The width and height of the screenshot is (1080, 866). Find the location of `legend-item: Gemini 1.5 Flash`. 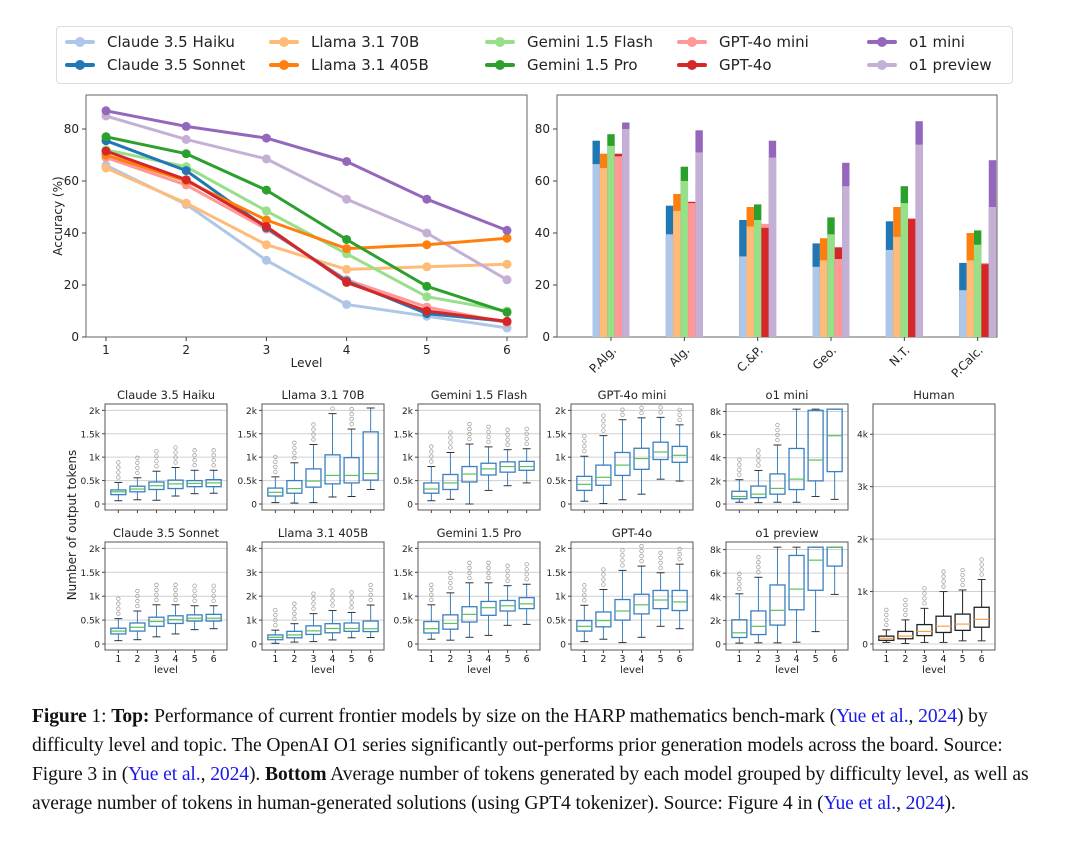

legend-item: Gemini 1.5 Flash is located at coordinates (569, 42).